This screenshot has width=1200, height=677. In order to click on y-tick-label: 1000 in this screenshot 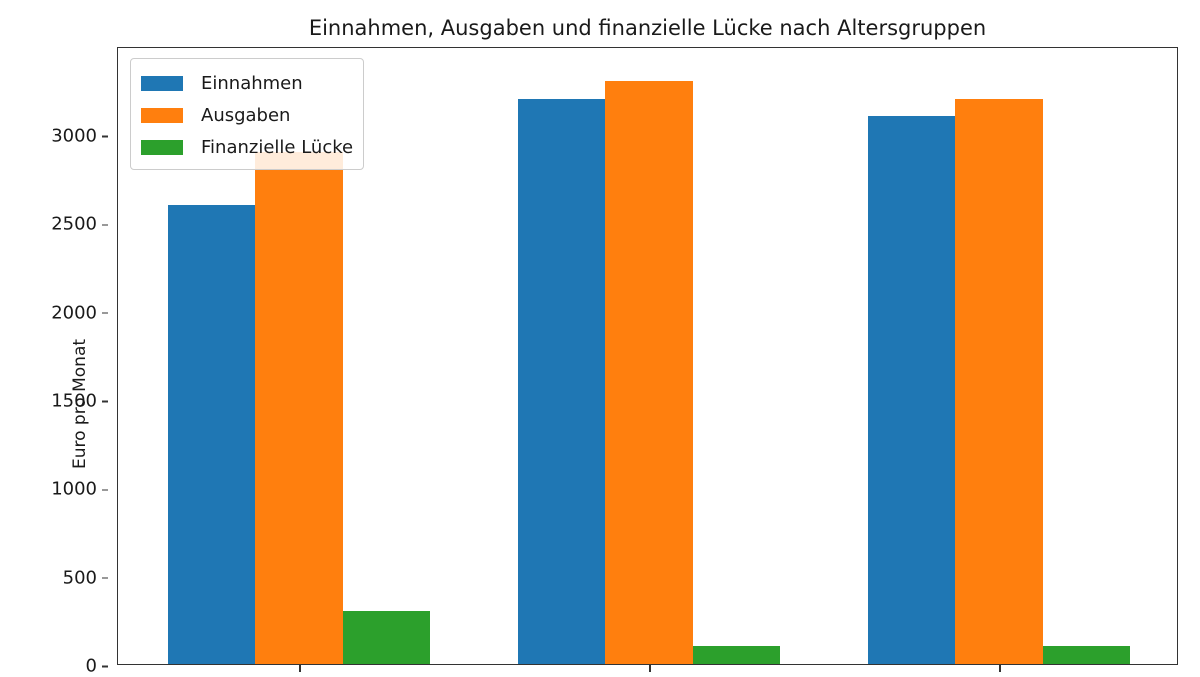, I will do `click(79, 489)`.